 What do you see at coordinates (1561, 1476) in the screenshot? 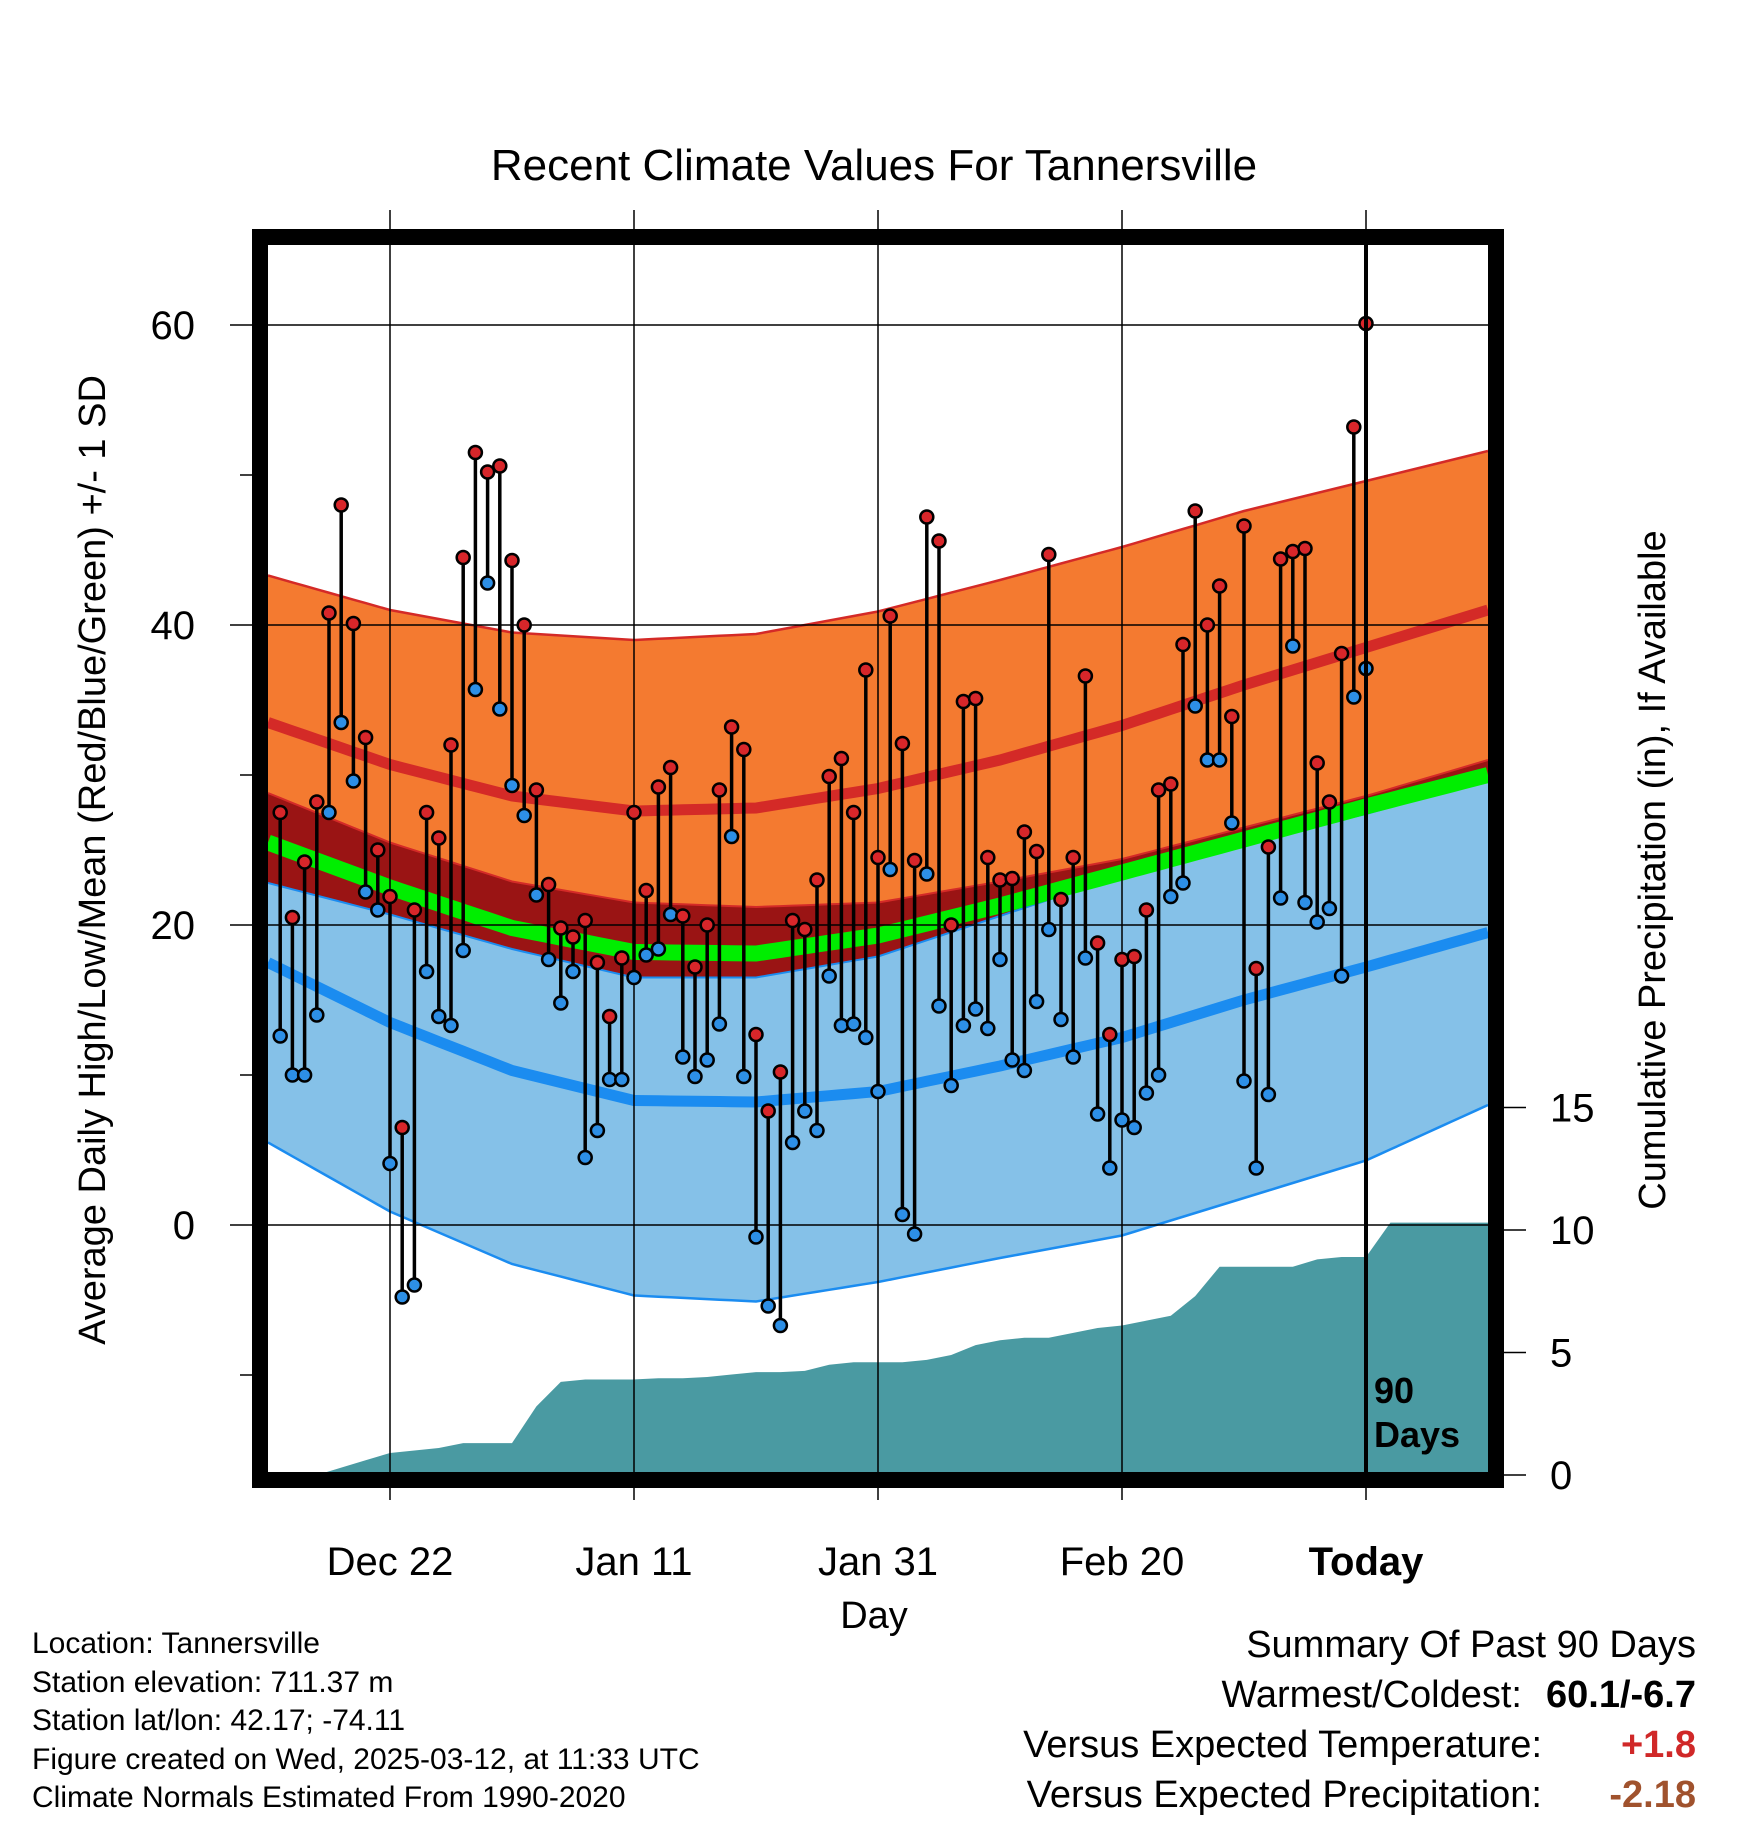
I see `y-right-tick-label: 0` at bounding box center [1561, 1476].